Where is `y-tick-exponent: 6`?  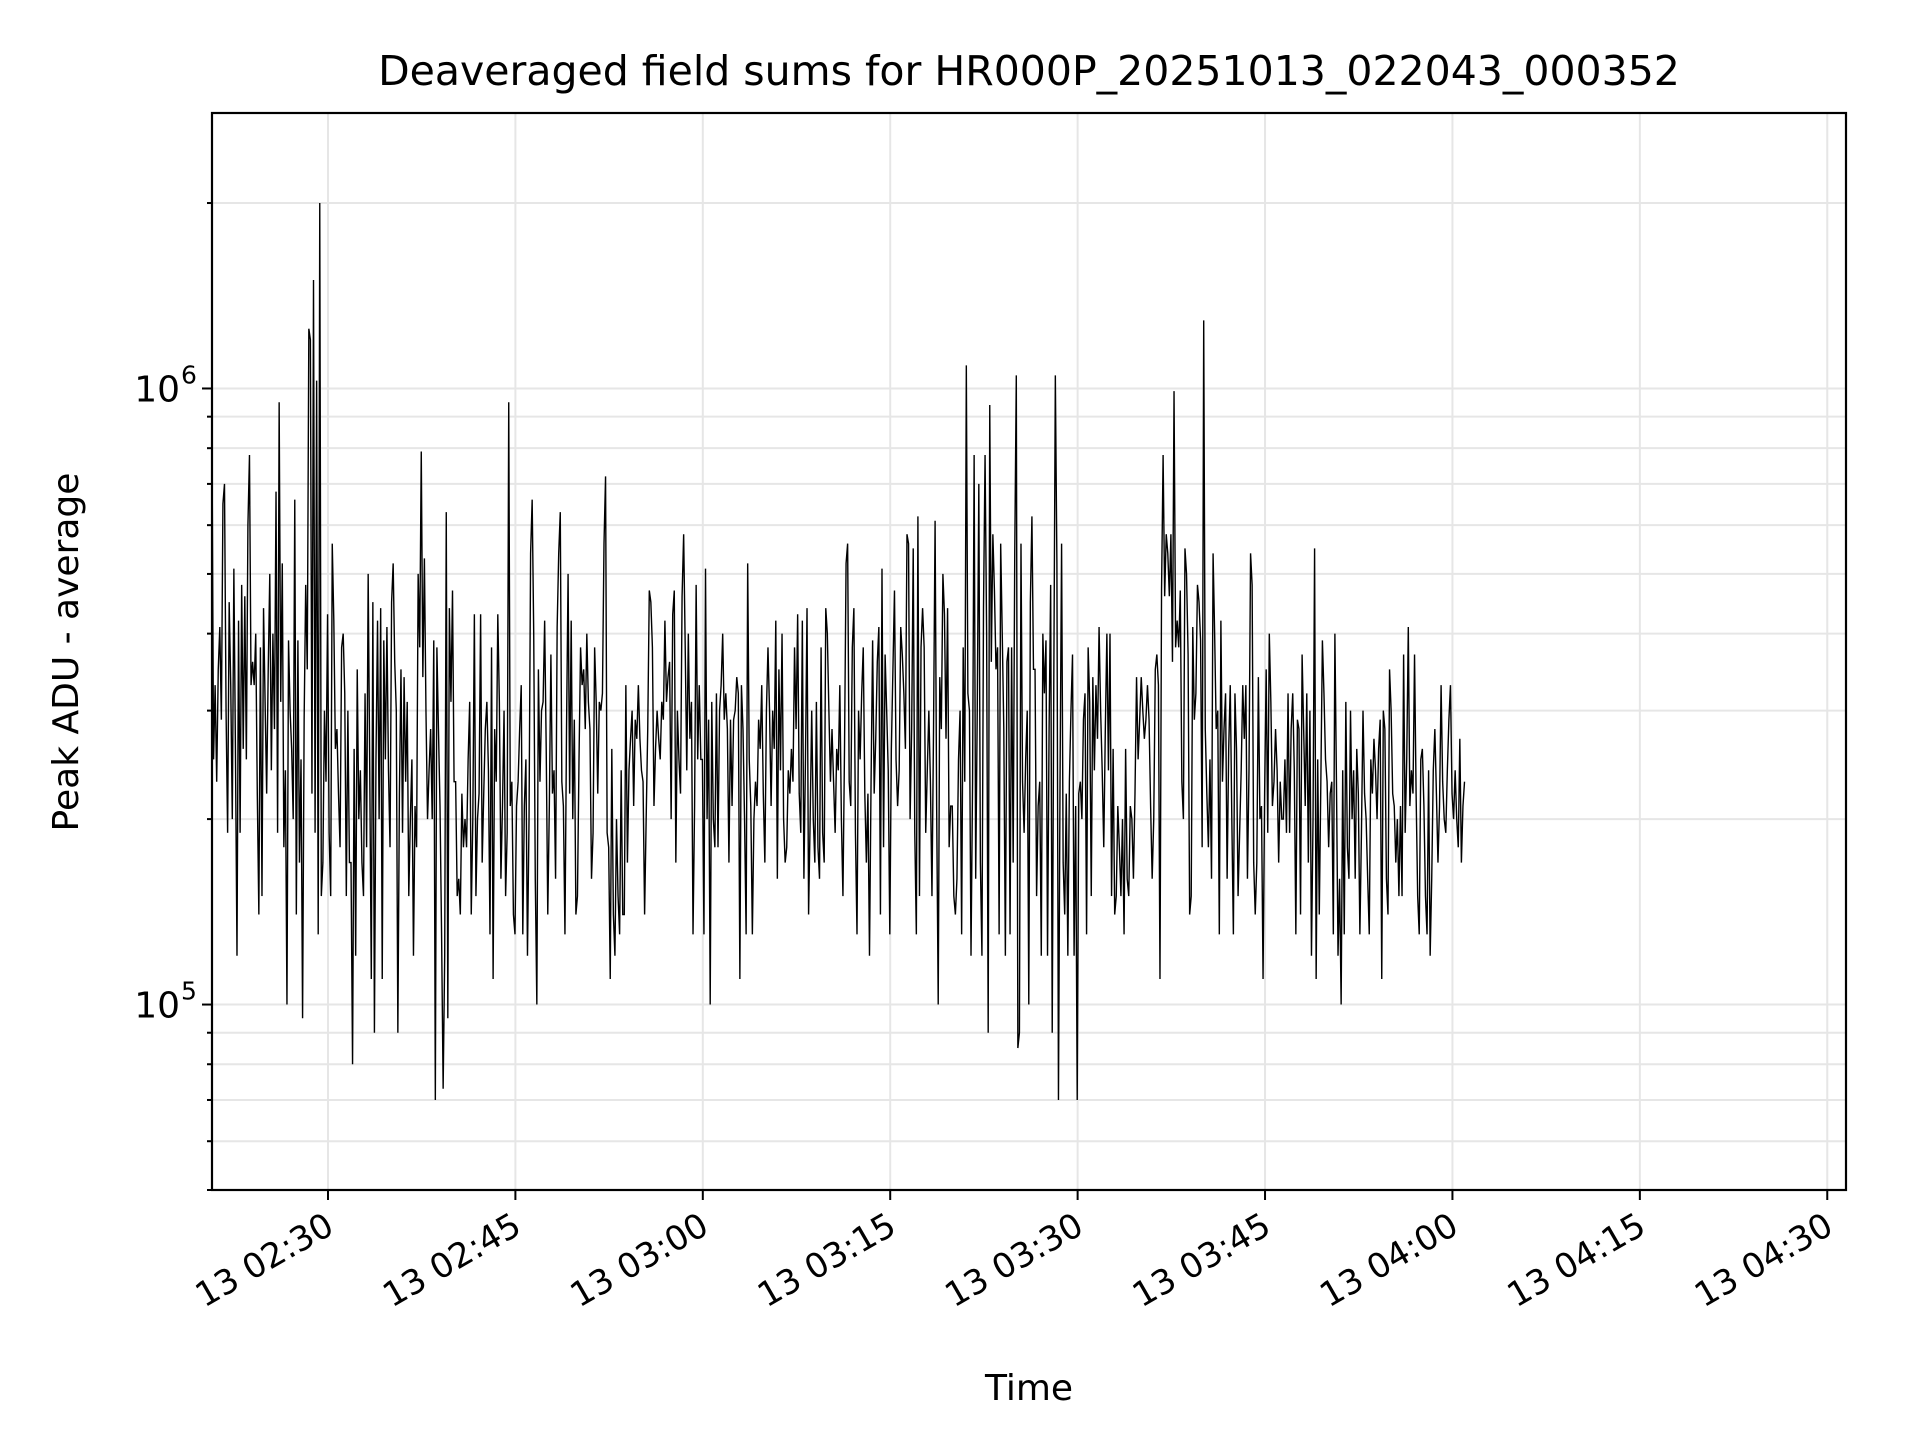
y-tick-exponent: 6 is located at coordinates (189, 374).